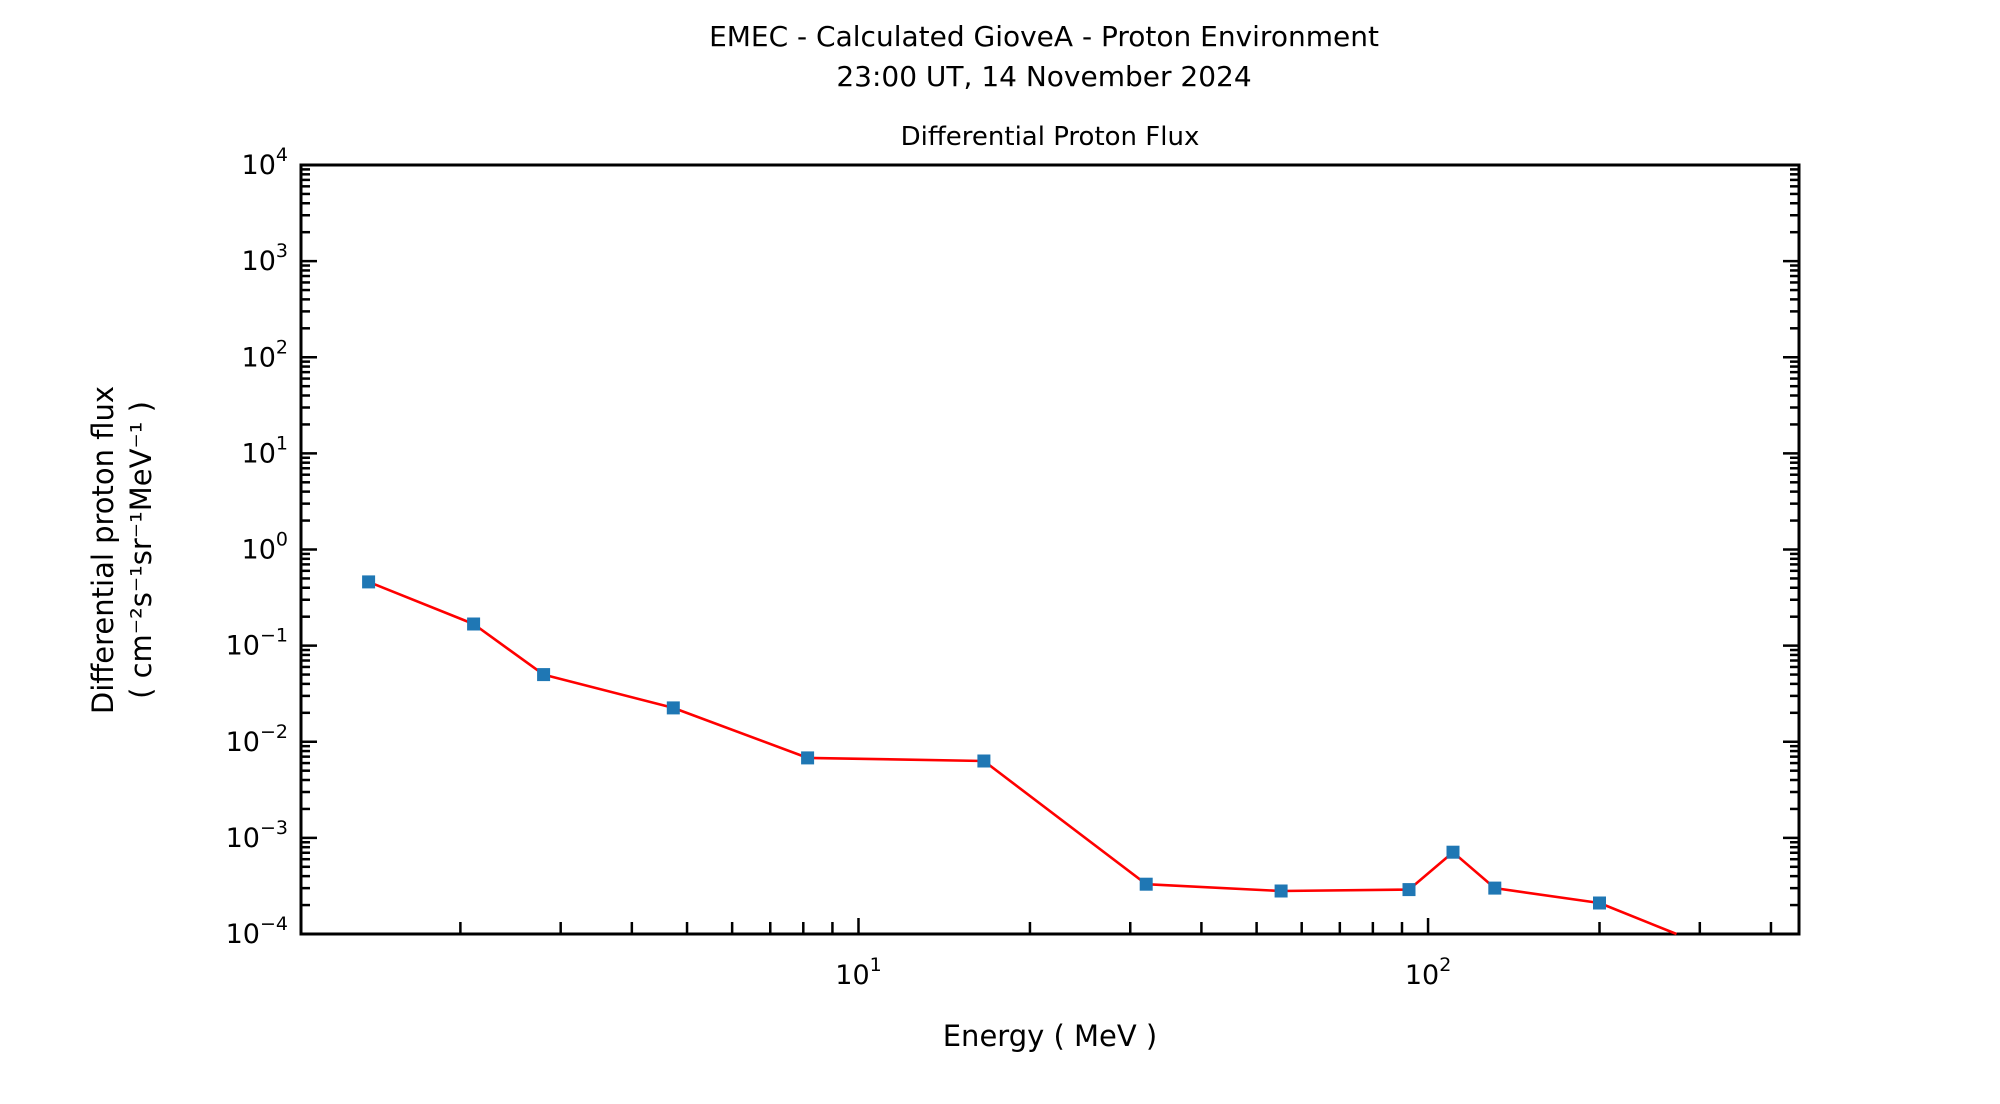 Image resolution: width=2000 pixels, height=1104 pixels. Describe the element at coordinates (265, 162) in the screenshot. I see `y-tick-label: 10⁴` at that location.